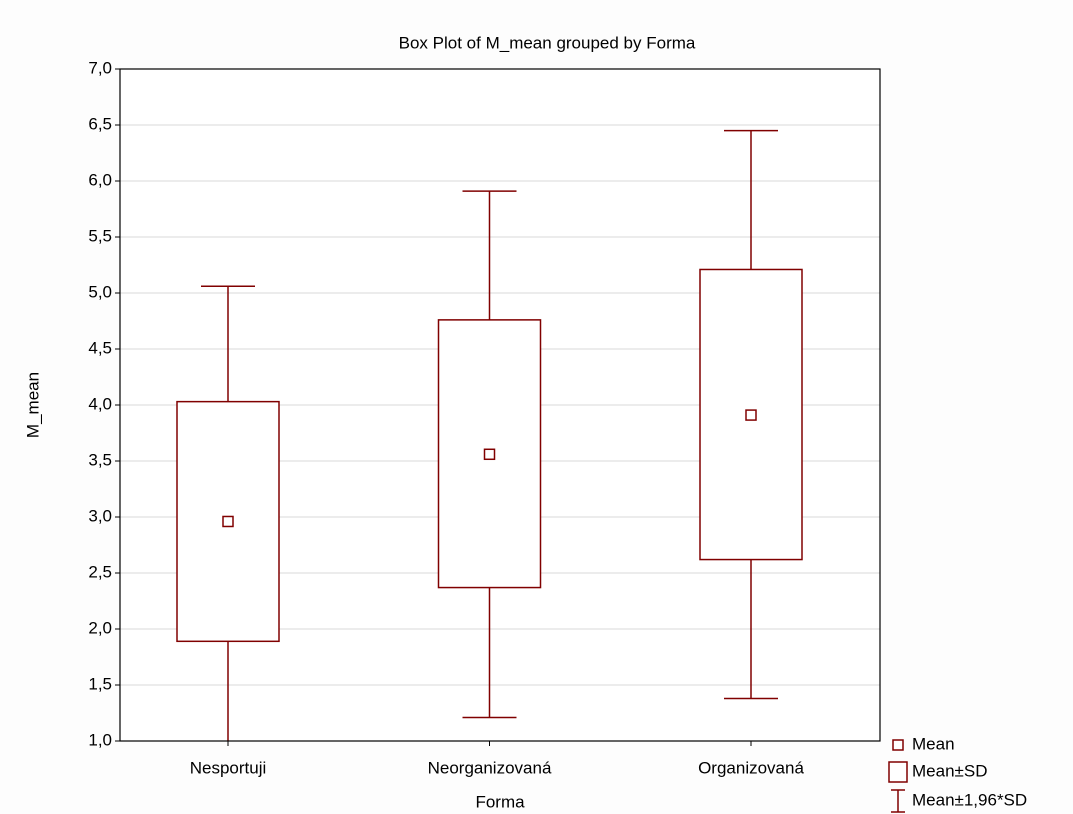  What do you see at coordinates (490, 767) in the screenshot?
I see `x-tick-label: Neorganizovaná` at bounding box center [490, 767].